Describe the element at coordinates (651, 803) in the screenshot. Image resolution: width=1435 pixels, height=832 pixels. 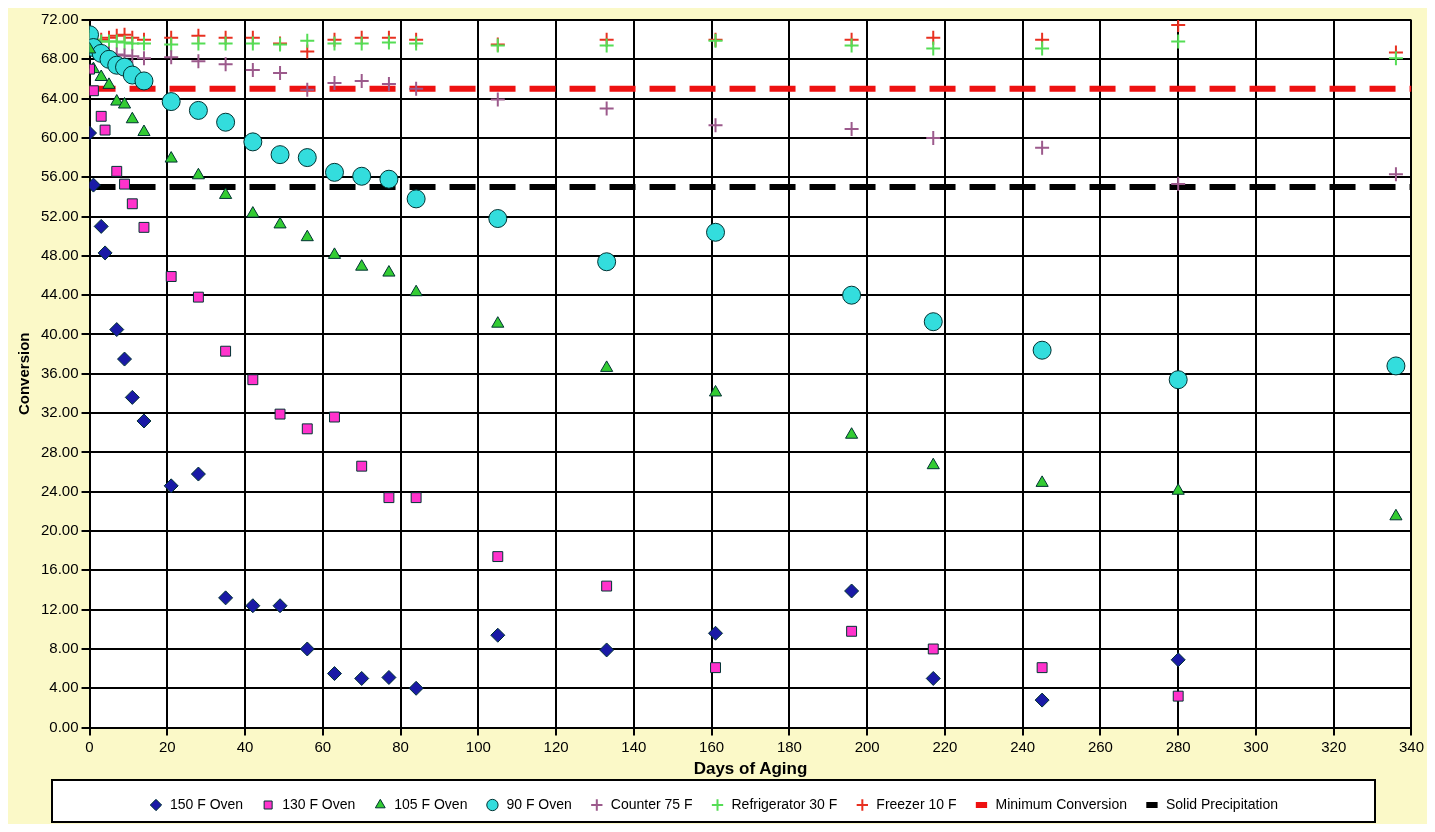
I see `legend-label: Counter 75 F` at that location.